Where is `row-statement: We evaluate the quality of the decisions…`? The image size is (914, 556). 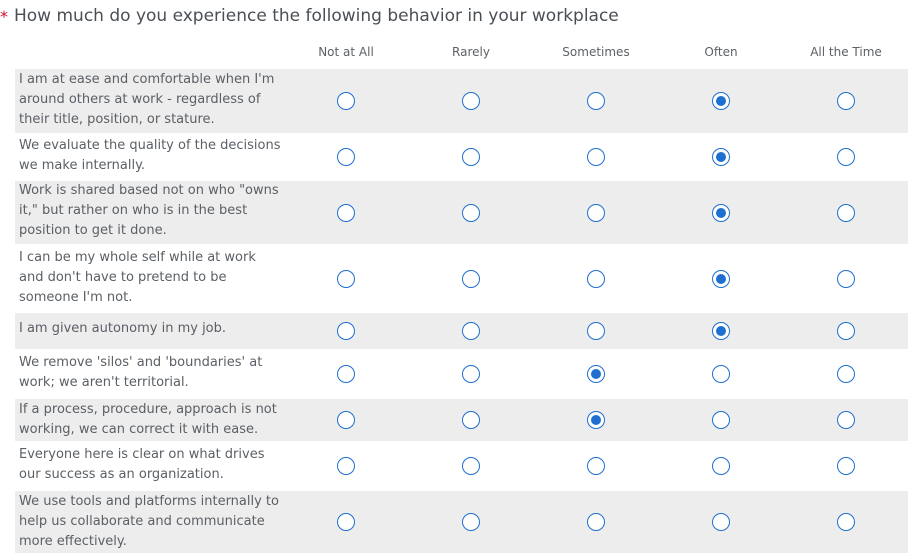
row-statement: We evaluate the quality of the decisions… is located at coordinates (150, 155).